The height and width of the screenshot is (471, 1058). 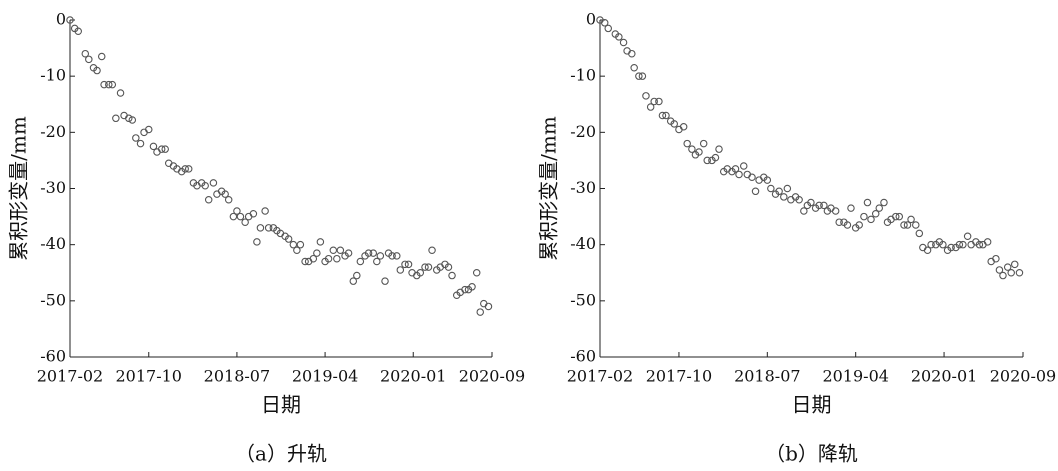 I want to click on x-tick-label: 2020-09, so click(x=492, y=376).